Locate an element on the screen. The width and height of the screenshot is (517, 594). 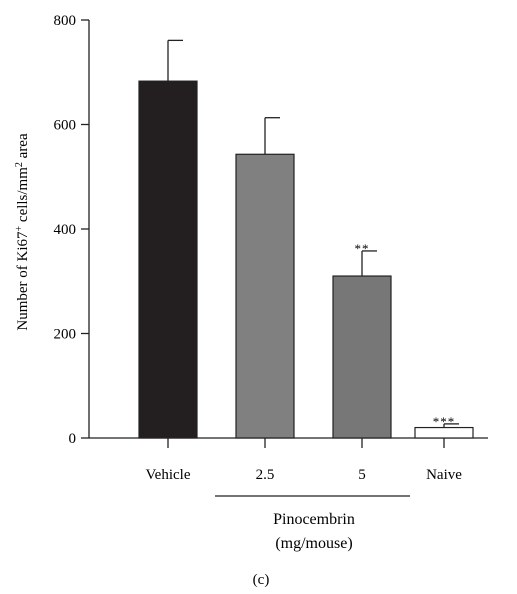
y-tick-label: 0 is located at coordinates (73, 439).